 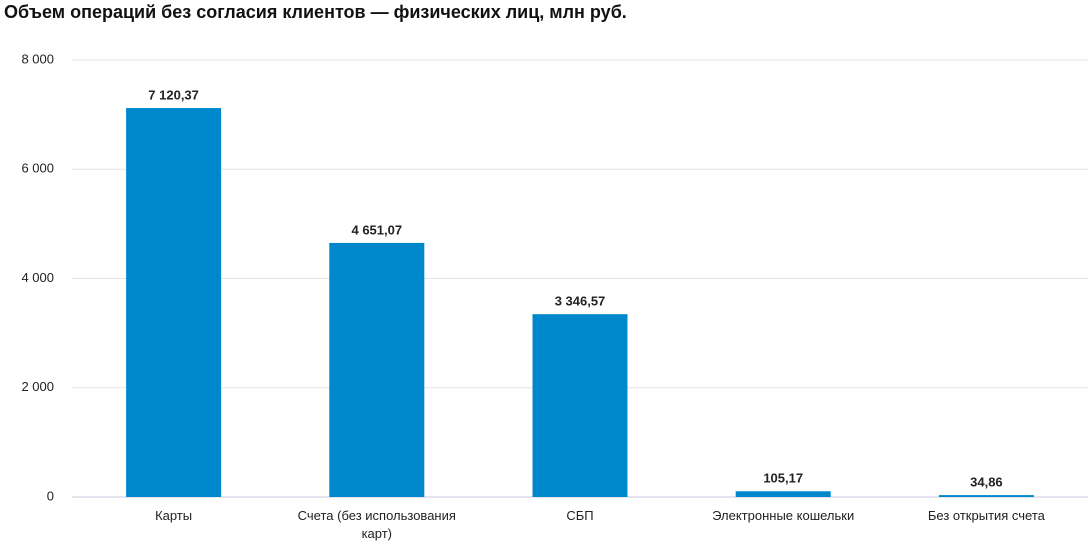 What do you see at coordinates (986, 482) in the screenshot?
I see `value-label: 34,86` at bounding box center [986, 482].